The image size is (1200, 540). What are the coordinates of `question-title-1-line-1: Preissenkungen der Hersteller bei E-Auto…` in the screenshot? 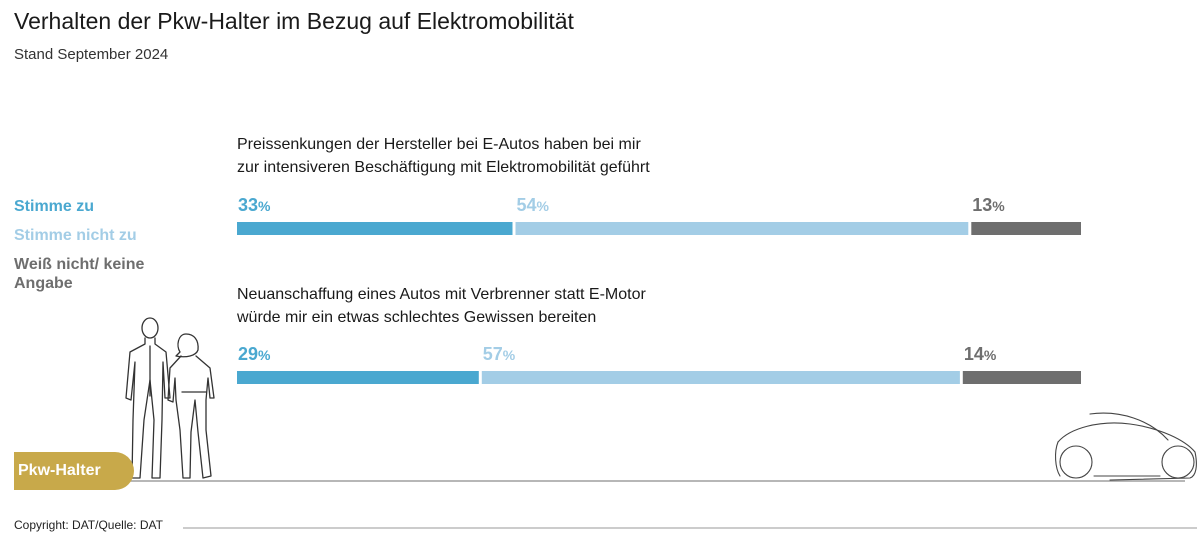 It's located at (439, 144).